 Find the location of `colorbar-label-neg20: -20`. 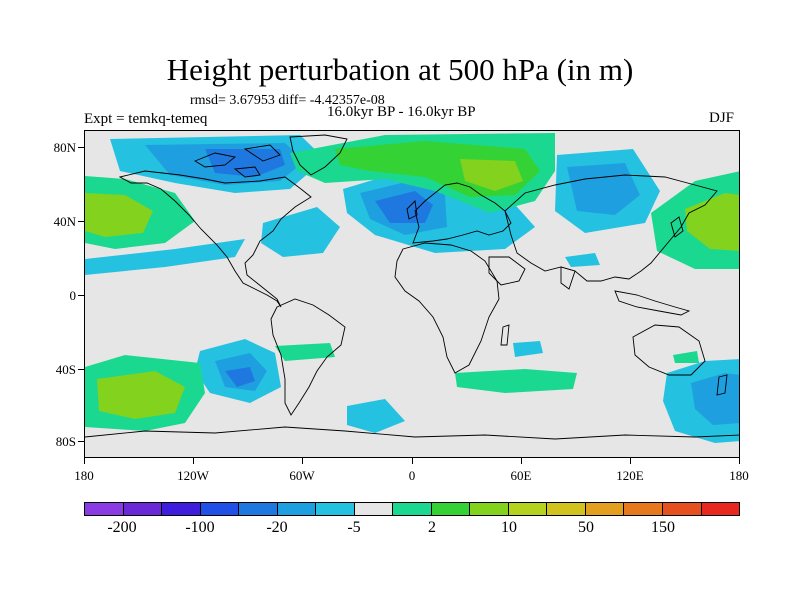

colorbar-label-neg20: -20 is located at coordinates (277, 527).